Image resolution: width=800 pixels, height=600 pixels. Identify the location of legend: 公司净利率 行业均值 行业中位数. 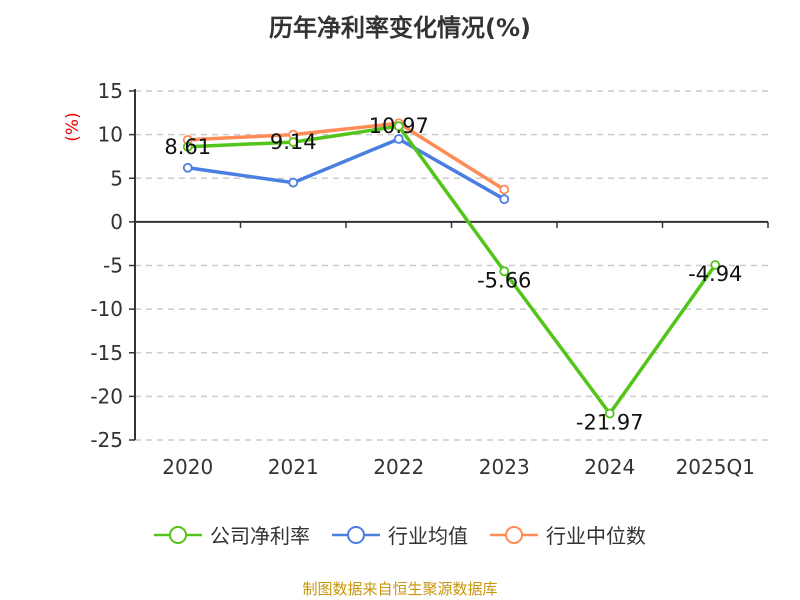
(400, 534).